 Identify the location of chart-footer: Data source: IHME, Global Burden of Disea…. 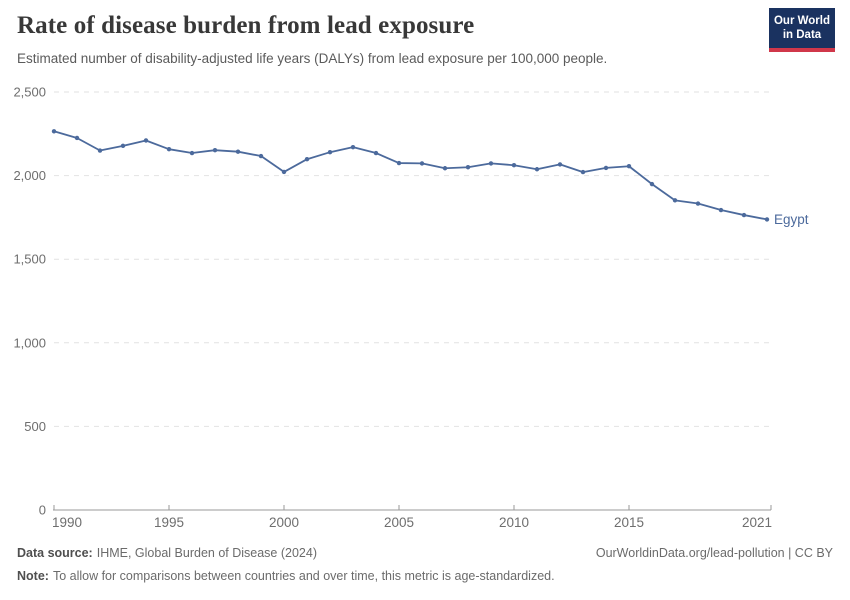
(425, 569).